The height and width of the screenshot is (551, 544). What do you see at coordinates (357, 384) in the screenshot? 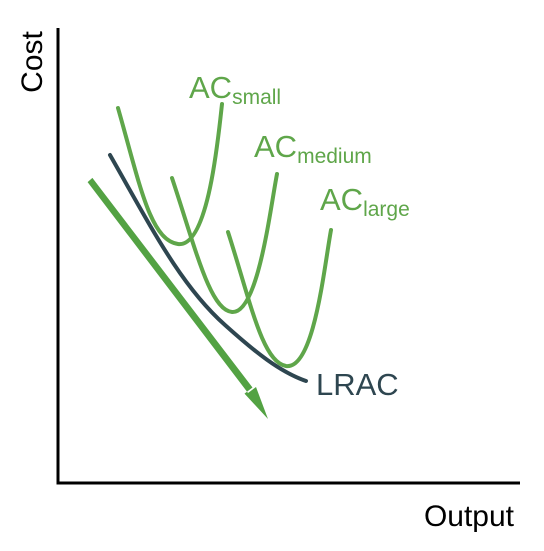
I see `lrac-label: LRAC` at bounding box center [357, 384].